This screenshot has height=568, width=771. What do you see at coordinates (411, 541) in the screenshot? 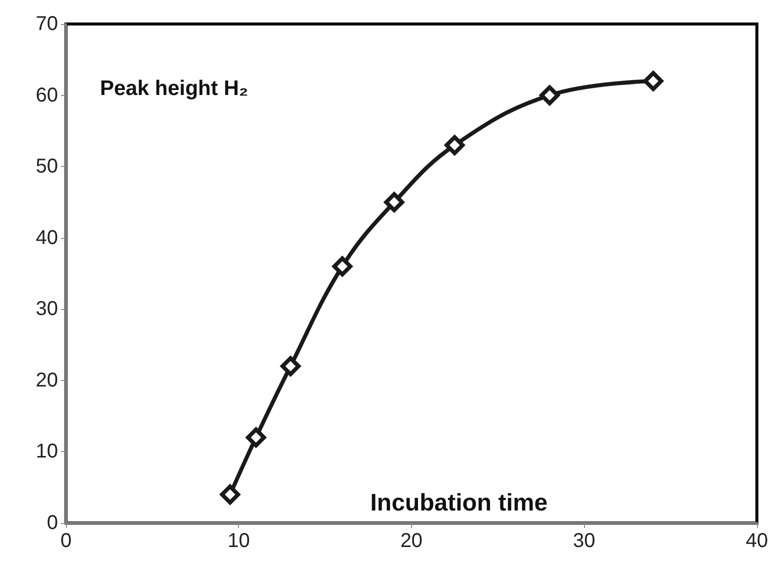
I see `x-tick-label: 20` at bounding box center [411, 541].